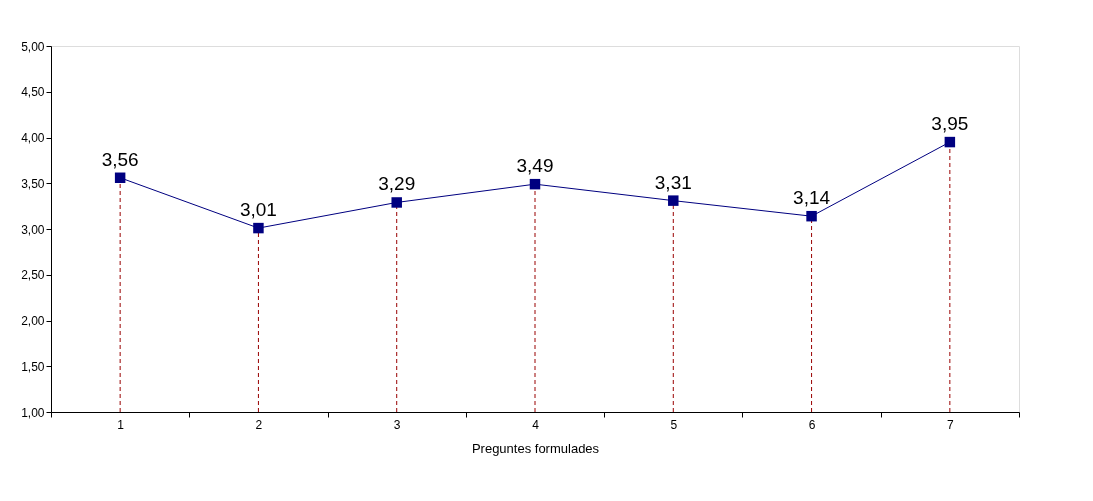  What do you see at coordinates (33, 275) in the screenshot?
I see `y-tick-label: 2,50` at bounding box center [33, 275].